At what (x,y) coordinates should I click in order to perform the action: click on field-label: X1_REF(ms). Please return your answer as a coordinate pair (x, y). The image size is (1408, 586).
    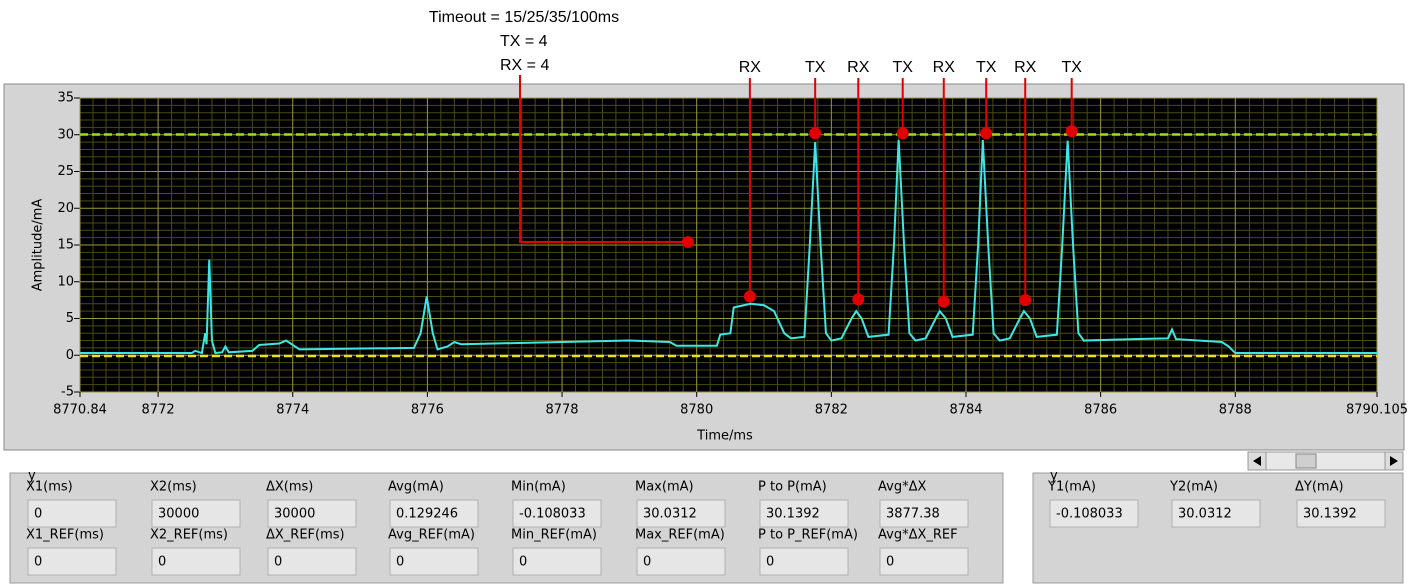
    Looking at the image, I should click on (65, 535).